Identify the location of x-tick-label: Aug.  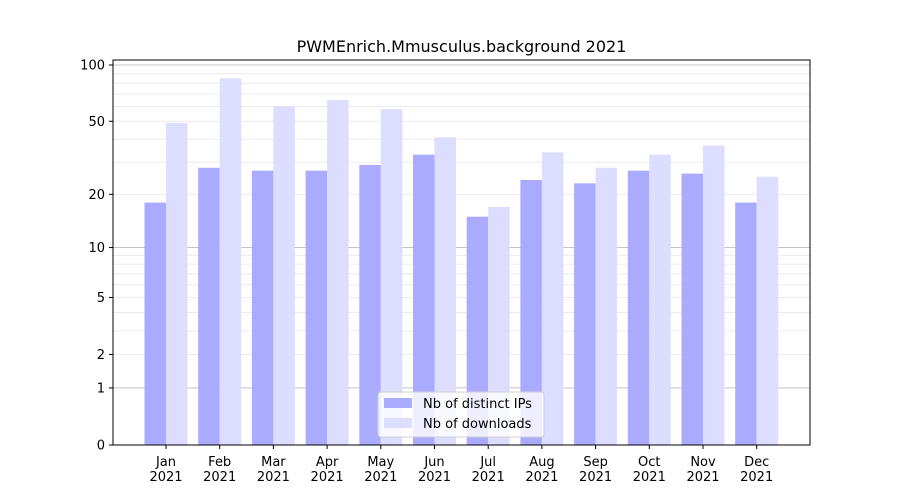
(541, 462).